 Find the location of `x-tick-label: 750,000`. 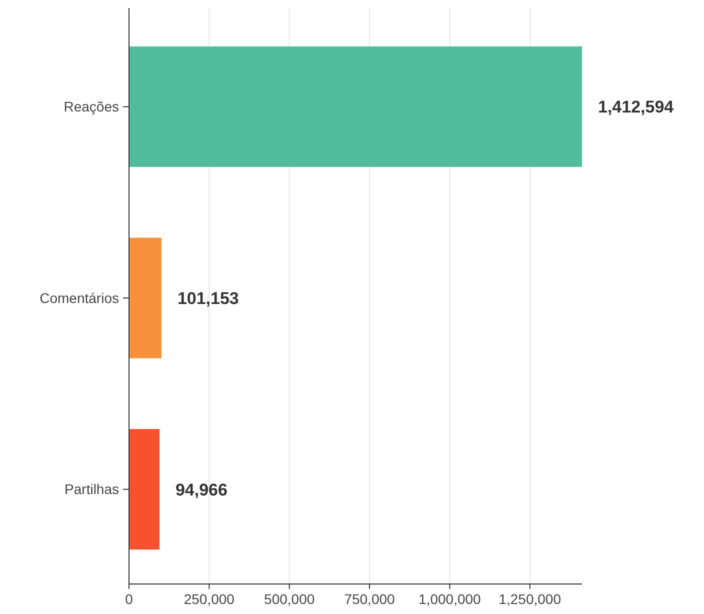

x-tick-label: 750,000 is located at coordinates (370, 599).